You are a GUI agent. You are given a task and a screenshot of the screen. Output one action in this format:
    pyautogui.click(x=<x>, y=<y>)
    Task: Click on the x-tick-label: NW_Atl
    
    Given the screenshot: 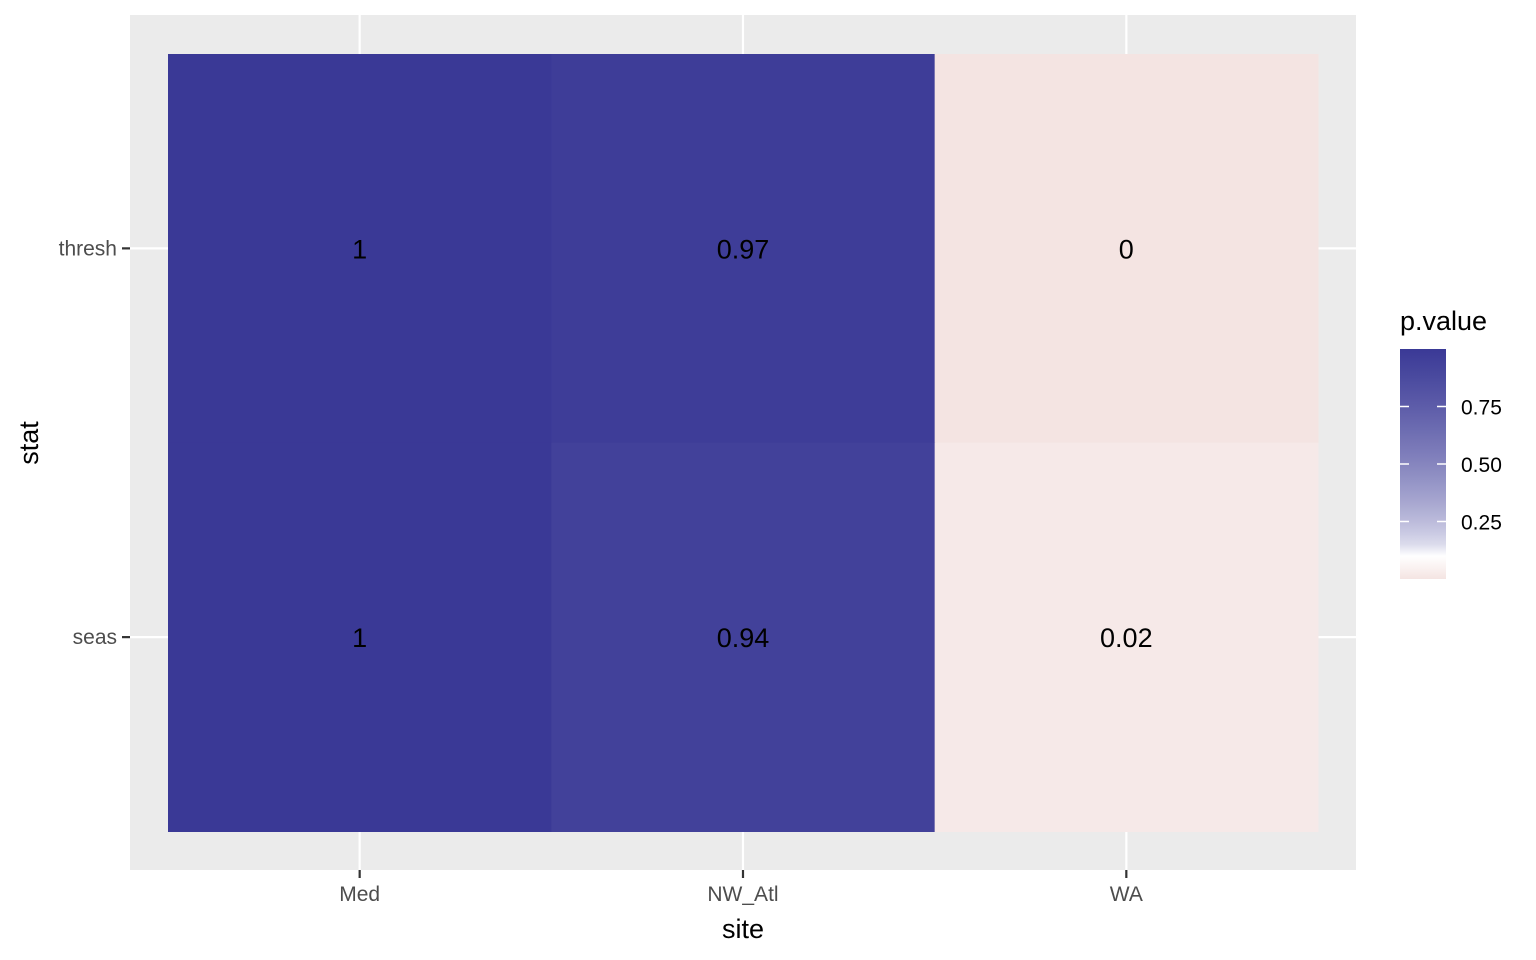 What is the action you would take?
    pyautogui.click(x=742, y=894)
    